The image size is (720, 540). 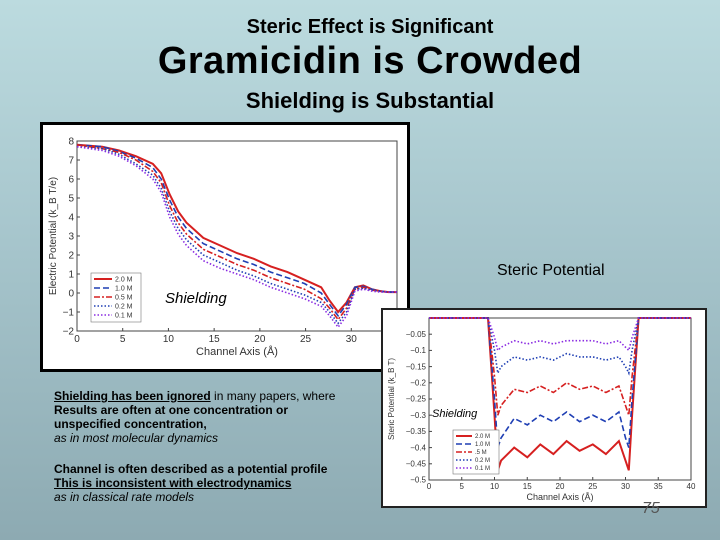 What do you see at coordinates (71, 236) in the screenshot?
I see `y-tick-label: 3` at bounding box center [71, 236].